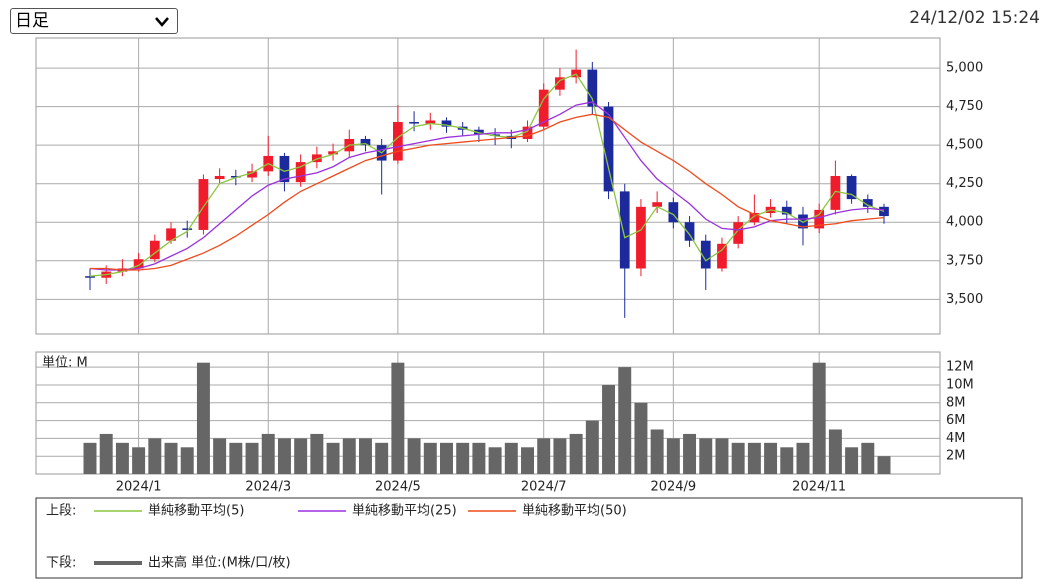 This screenshot has width=1054, height=586. What do you see at coordinates (162, 22) in the screenshot?
I see `chevron` at bounding box center [162, 22].